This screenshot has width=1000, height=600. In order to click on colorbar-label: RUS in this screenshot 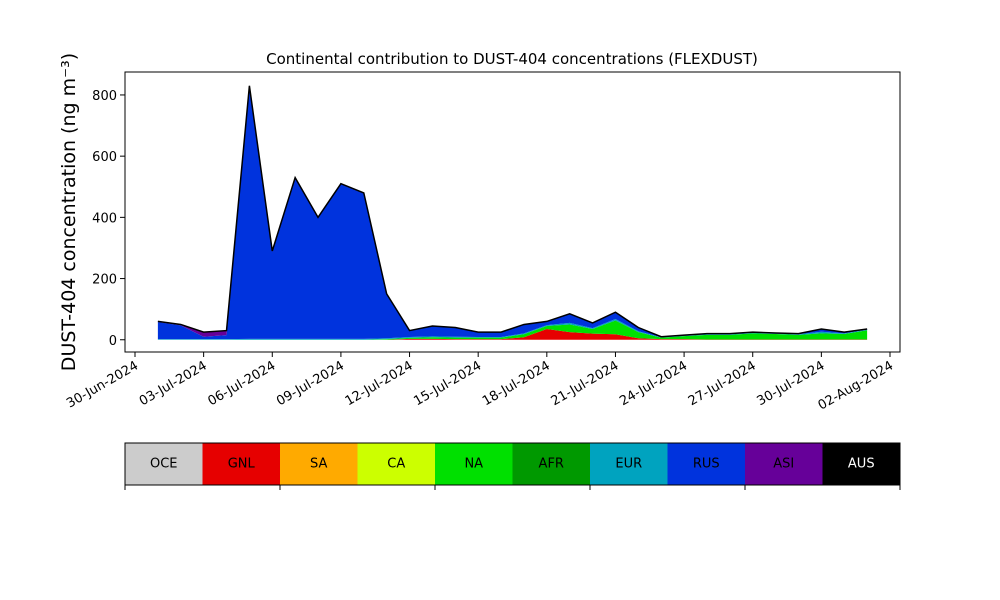, I will do `click(706, 464)`.